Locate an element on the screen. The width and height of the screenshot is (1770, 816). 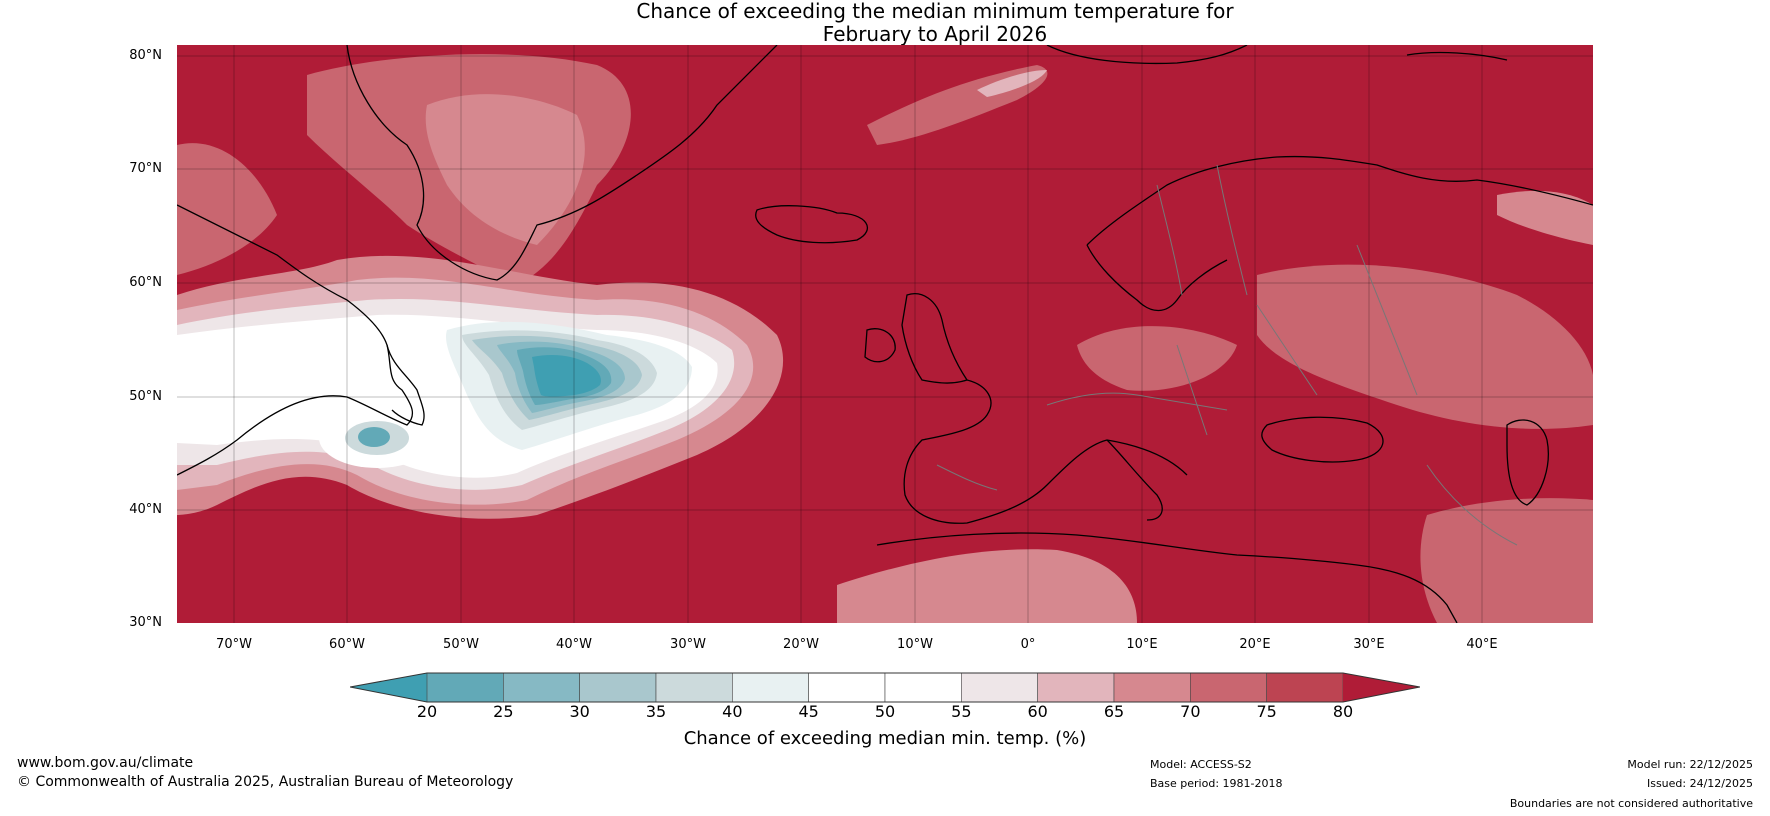
lon-label-0: 0° is located at coordinates (1028, 644).